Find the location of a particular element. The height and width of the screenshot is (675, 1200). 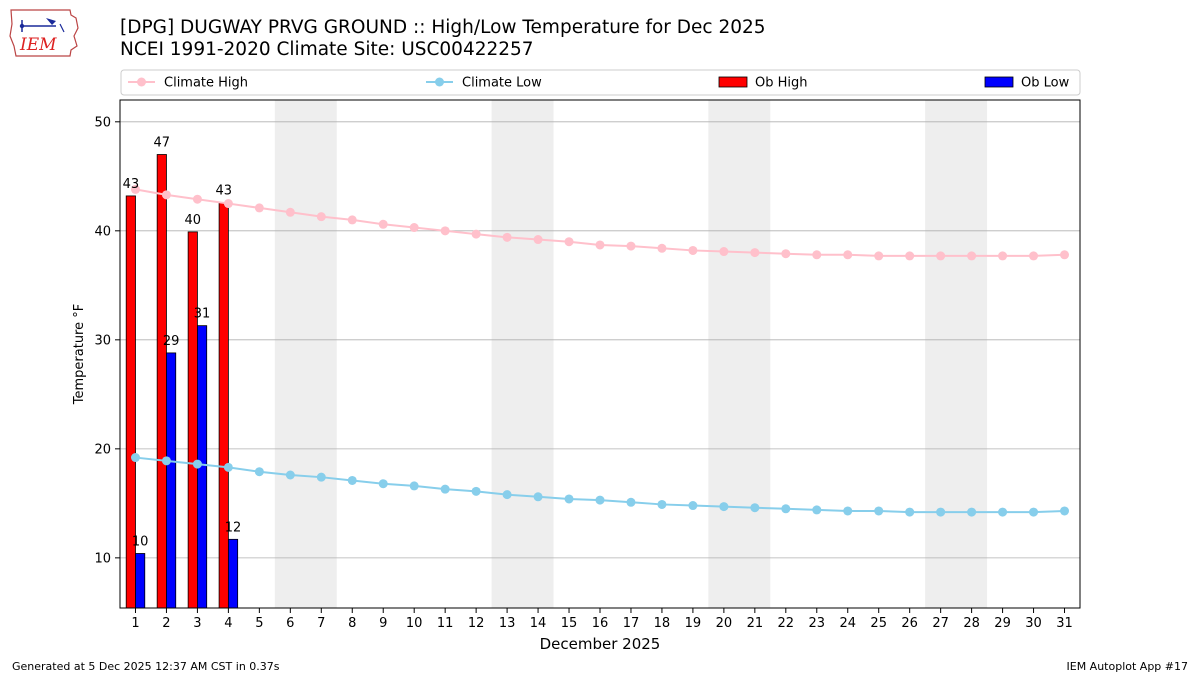

x-tick-label-18: 18 is located at coordinates (662, 623).